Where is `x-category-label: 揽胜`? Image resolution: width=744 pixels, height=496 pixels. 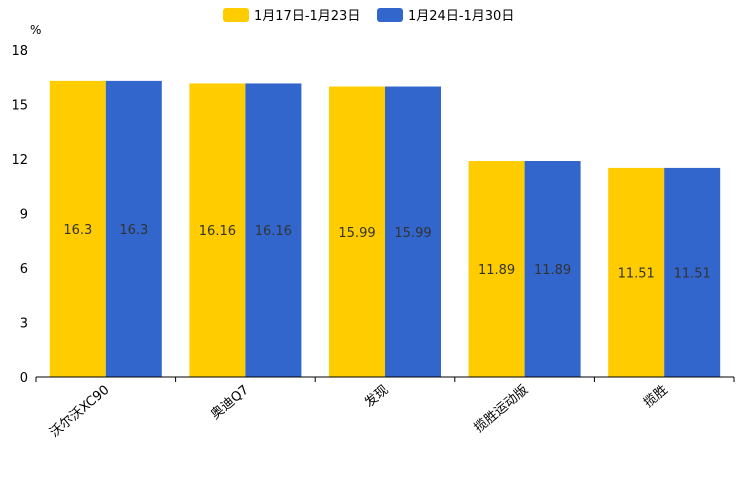 x-category-label: 揽胜 is located at coordinates (656, 396).